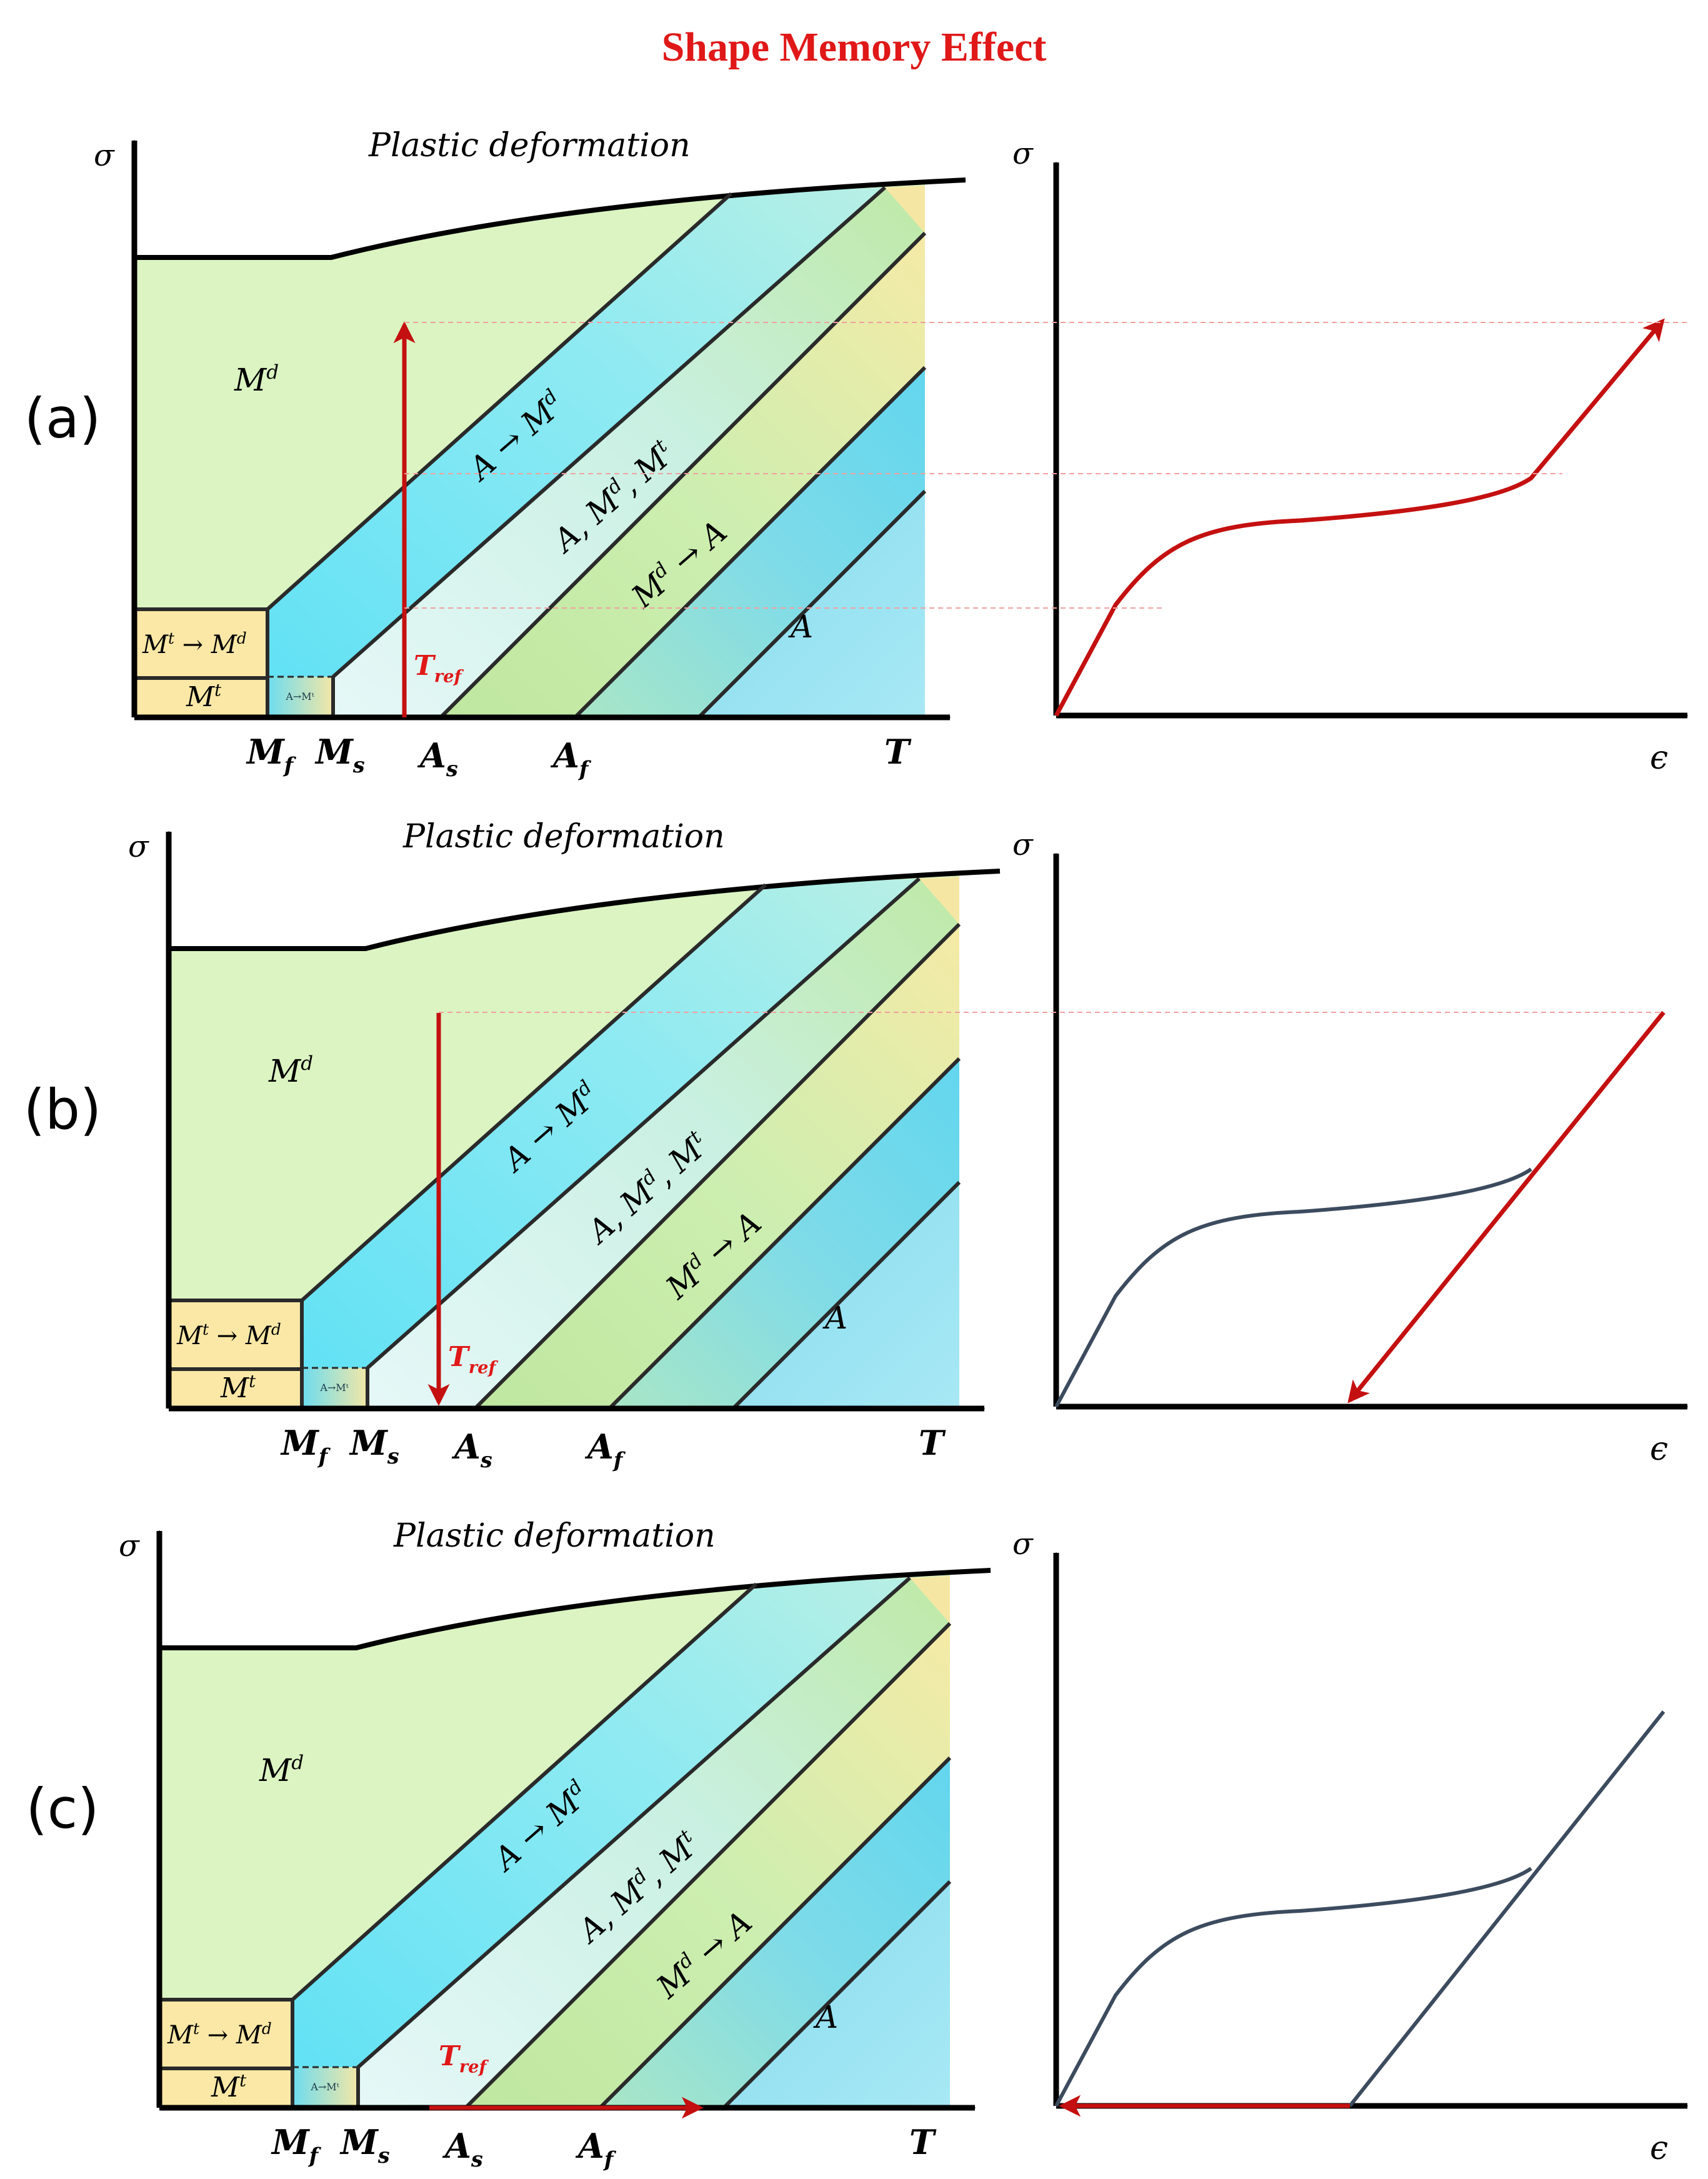 The image size is (1708, 2179). I want to click on figure-title: Shape Memory Effect, so click(854, 47).